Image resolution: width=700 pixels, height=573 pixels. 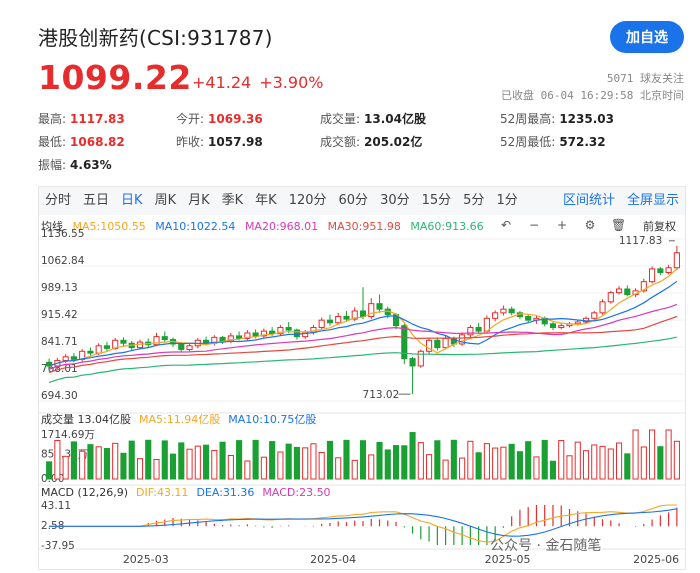 What do you see at coordinates (507, 200) in the screenshot?
I see `tab-1min: 1分` at bounding box center [507, 200].